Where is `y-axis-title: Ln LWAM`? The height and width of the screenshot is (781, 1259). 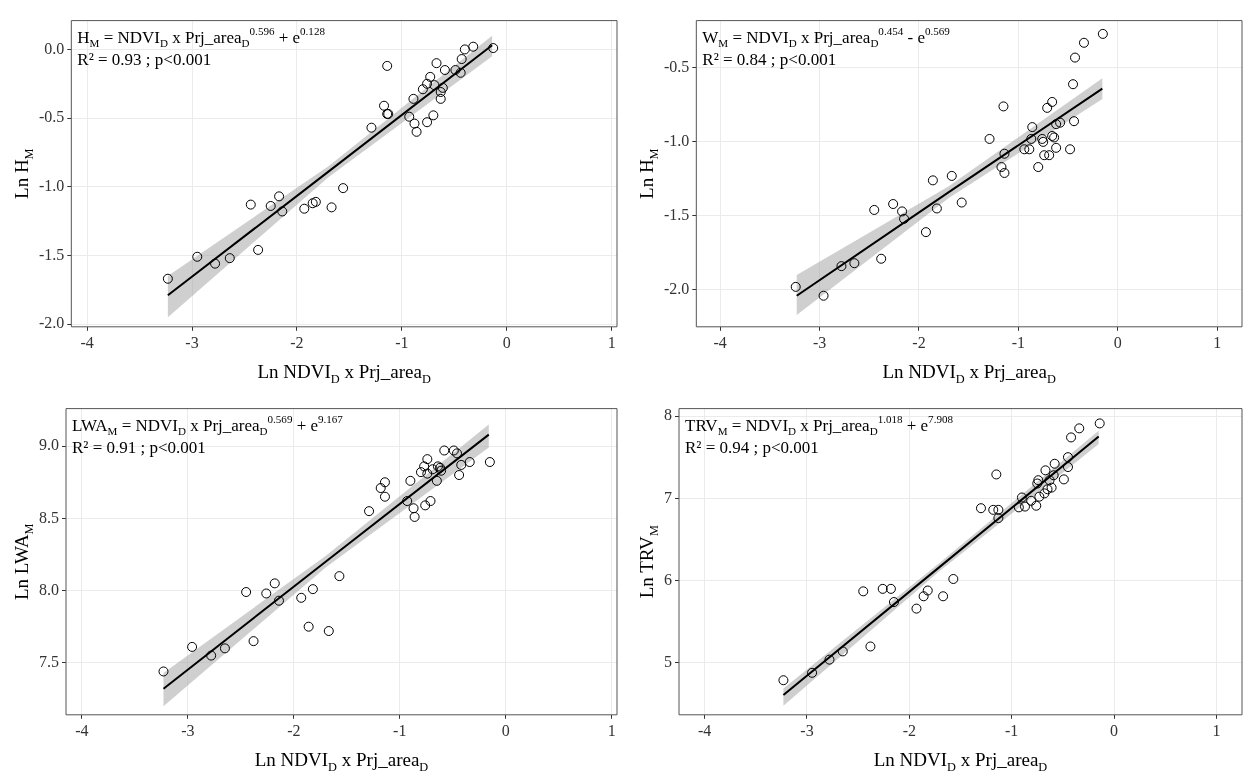
y-axis-title: Ln LWAM is located at coordinates (23, 561).